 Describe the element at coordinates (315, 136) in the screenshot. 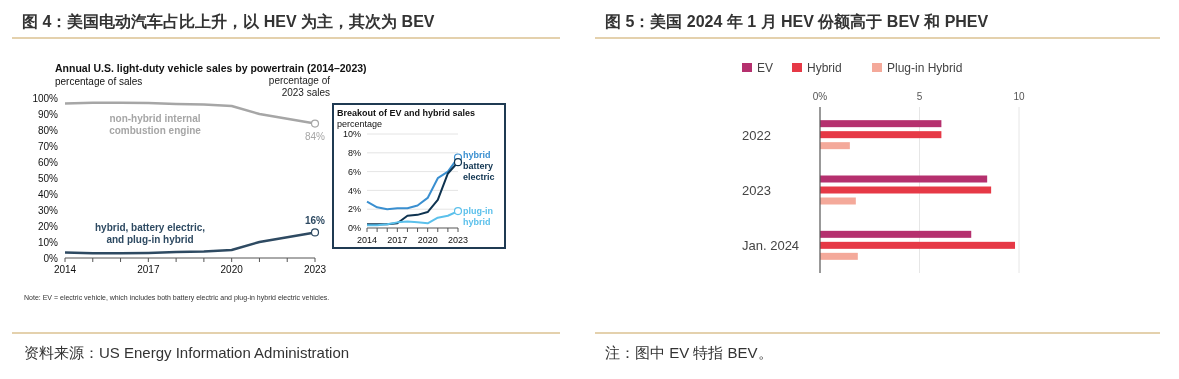

I see `data-label: 84%` at that location.